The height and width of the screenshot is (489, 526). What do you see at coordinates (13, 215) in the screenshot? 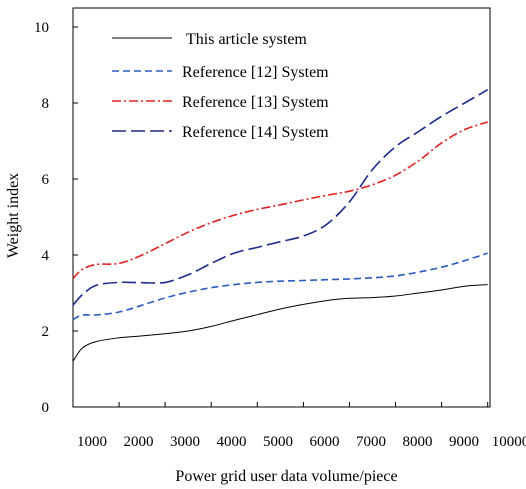
I see `y-axis-label: Weight index` at bounding box center [13, 215].